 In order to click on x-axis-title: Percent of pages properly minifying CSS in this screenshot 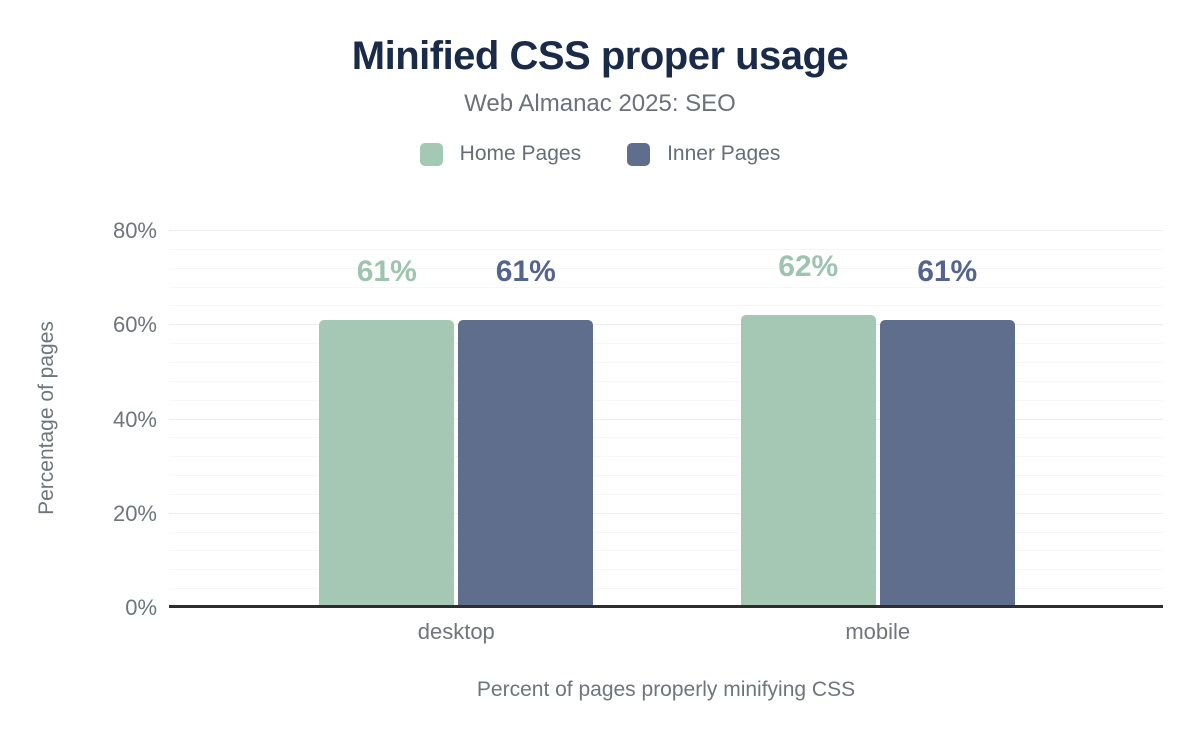, I will do `click(666, 689)`.